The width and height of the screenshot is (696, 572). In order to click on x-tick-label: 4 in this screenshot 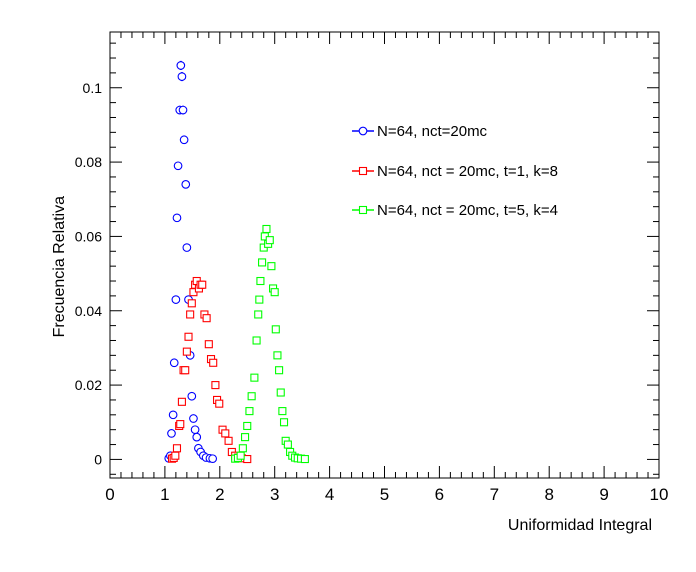, I will do `click(329, 494)`.